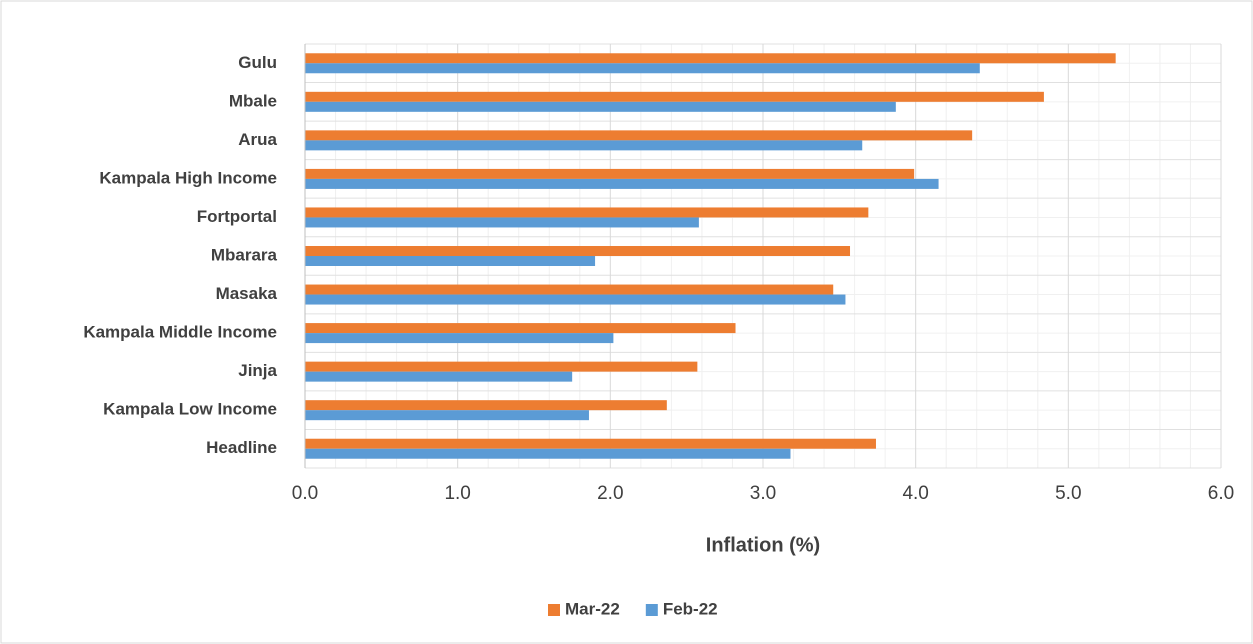 This screenshot has width=1253, height=644. I want to click on y-tick-label: Headline, so click(241, 447).